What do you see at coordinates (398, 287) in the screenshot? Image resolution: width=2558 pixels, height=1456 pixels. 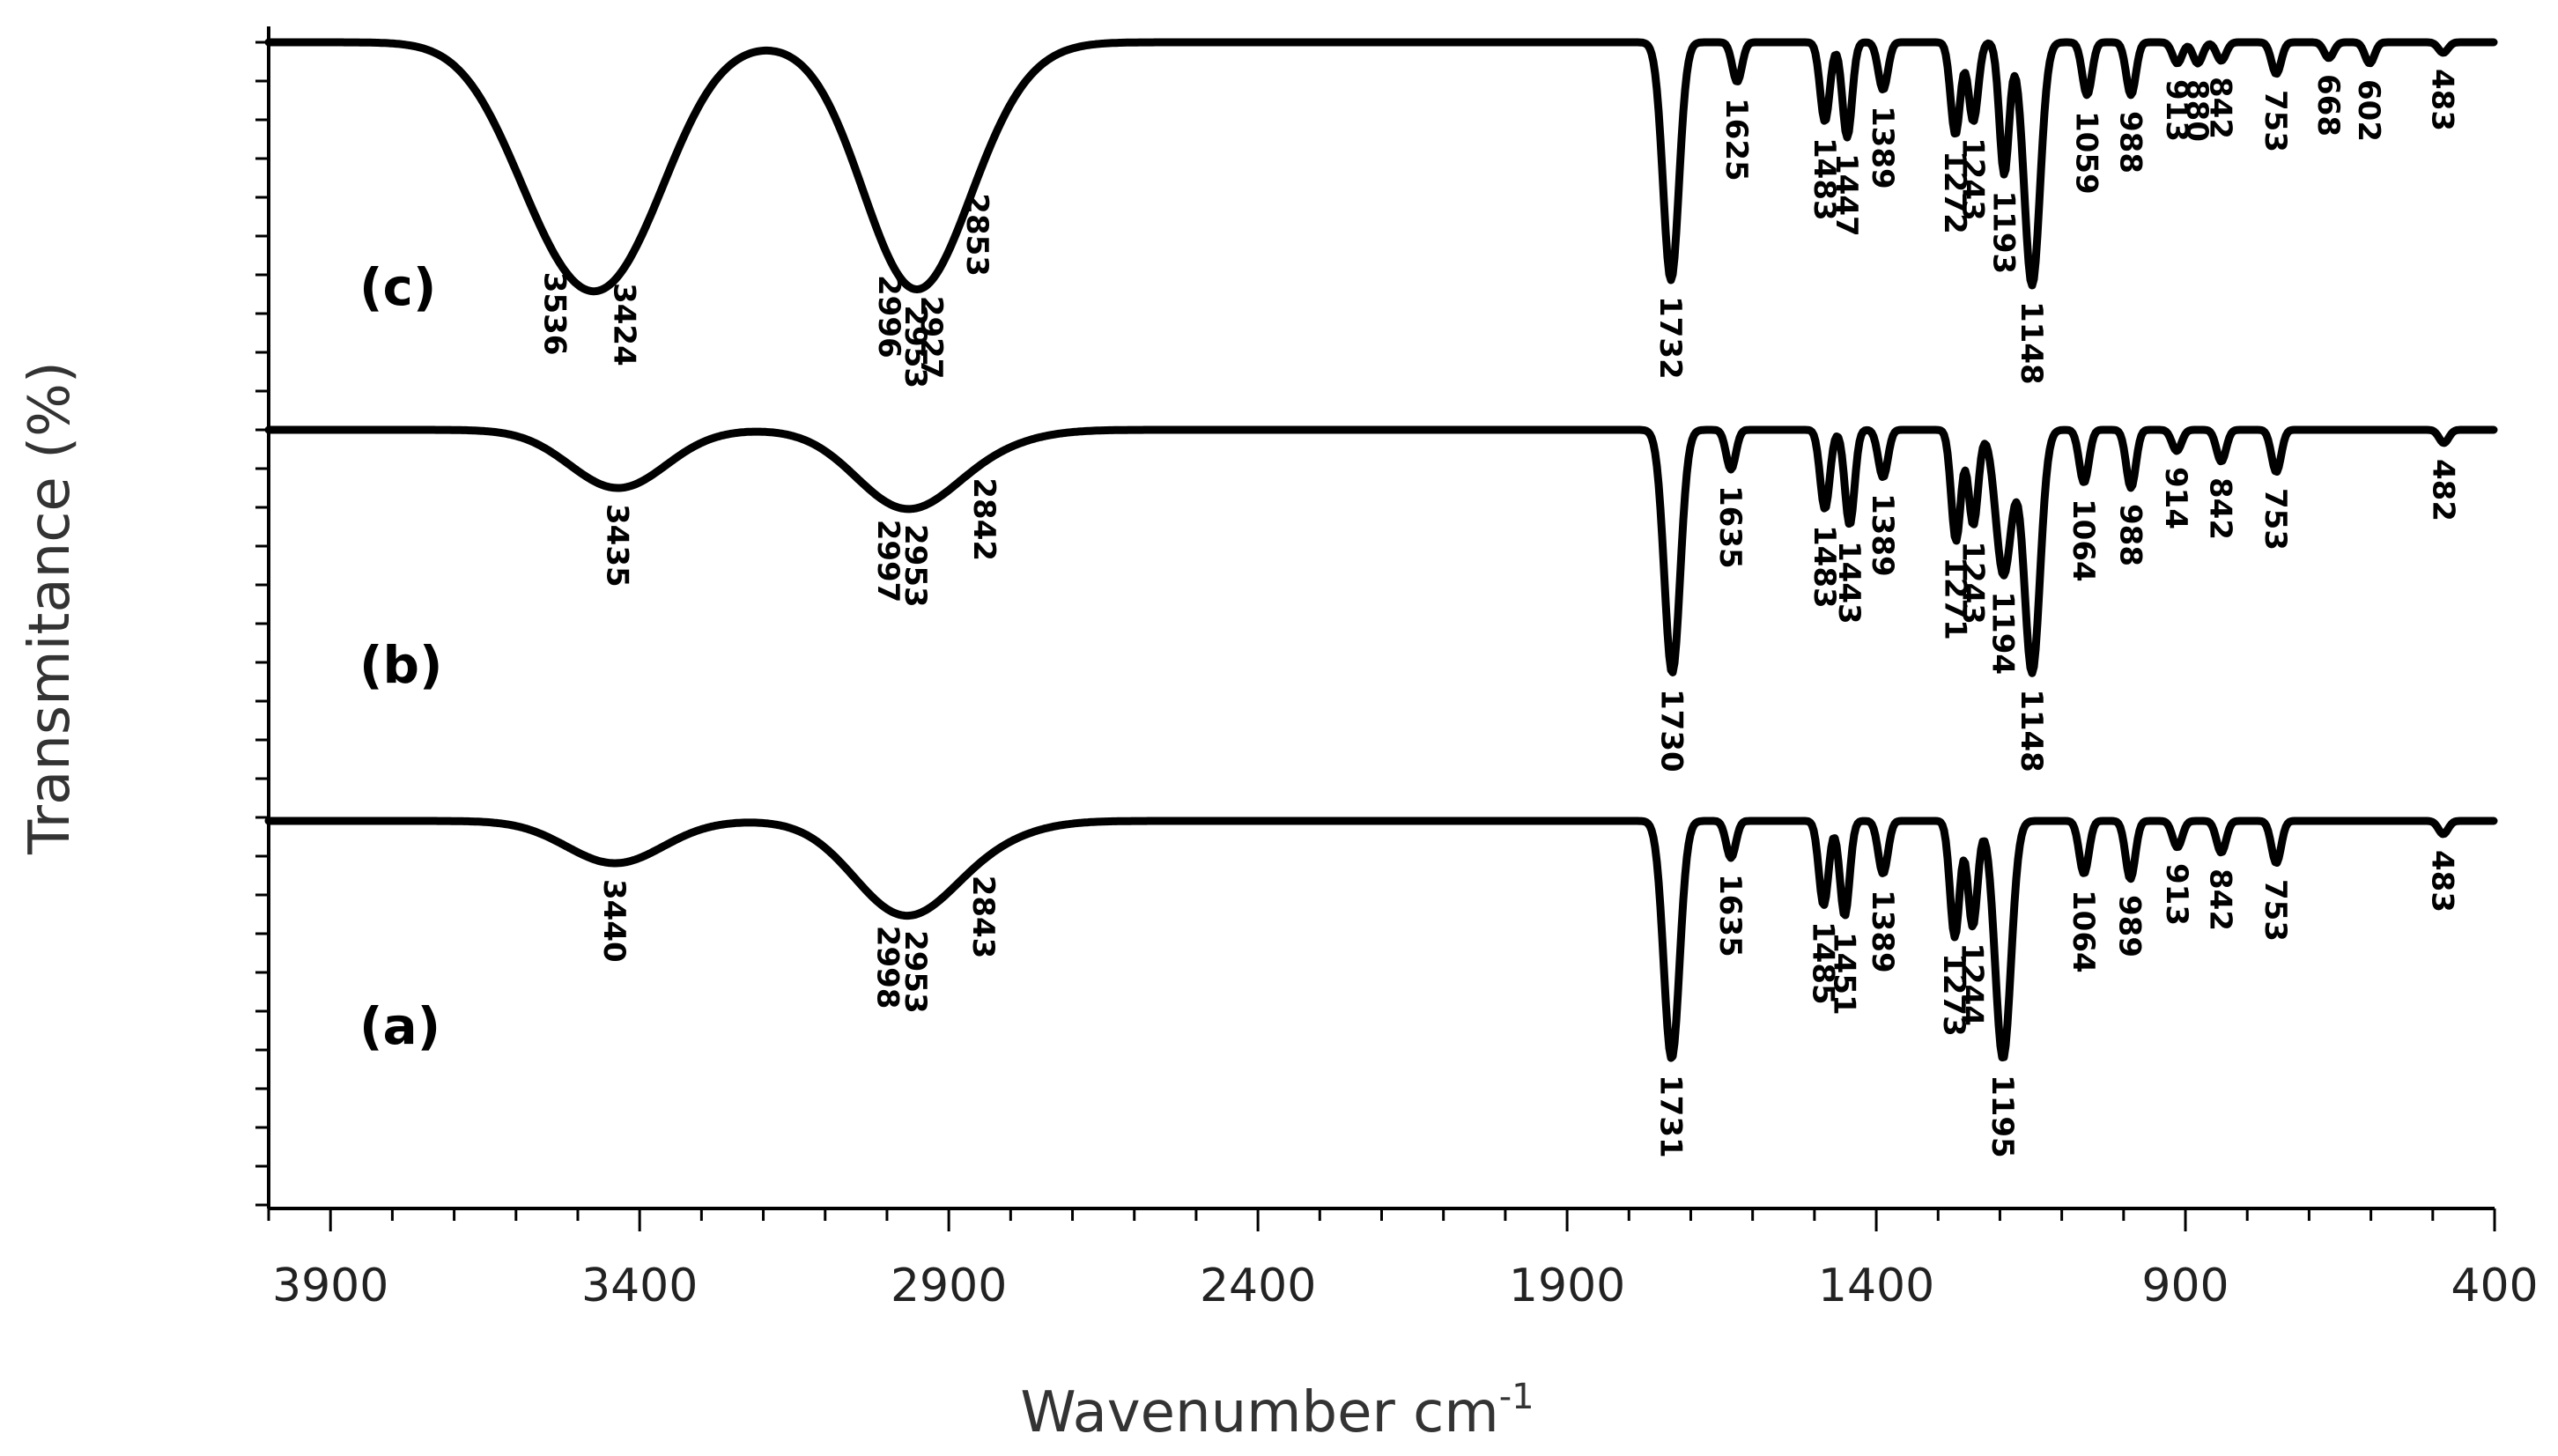 I see `series-label: (c)` at bounding box center [398, 287].